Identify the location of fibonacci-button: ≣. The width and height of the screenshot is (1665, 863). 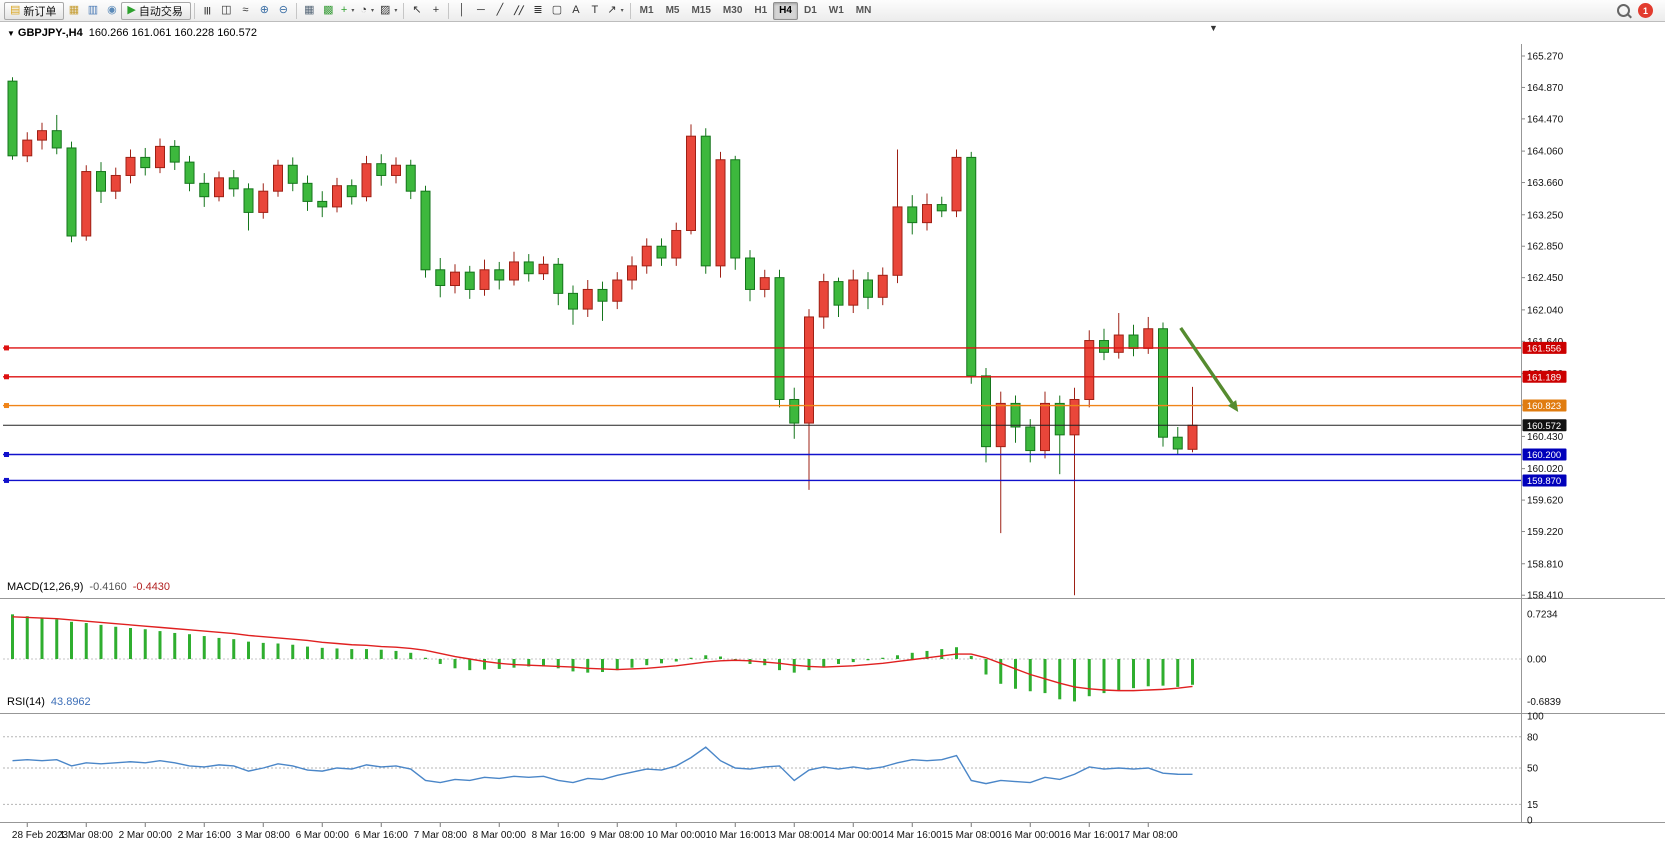
(537, 11).